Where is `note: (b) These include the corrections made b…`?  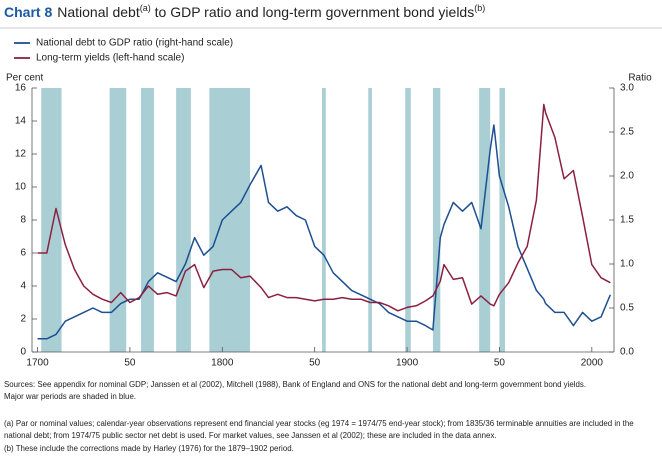 note: (b) These include the corrections made b… is located at coordinates (149, 448).